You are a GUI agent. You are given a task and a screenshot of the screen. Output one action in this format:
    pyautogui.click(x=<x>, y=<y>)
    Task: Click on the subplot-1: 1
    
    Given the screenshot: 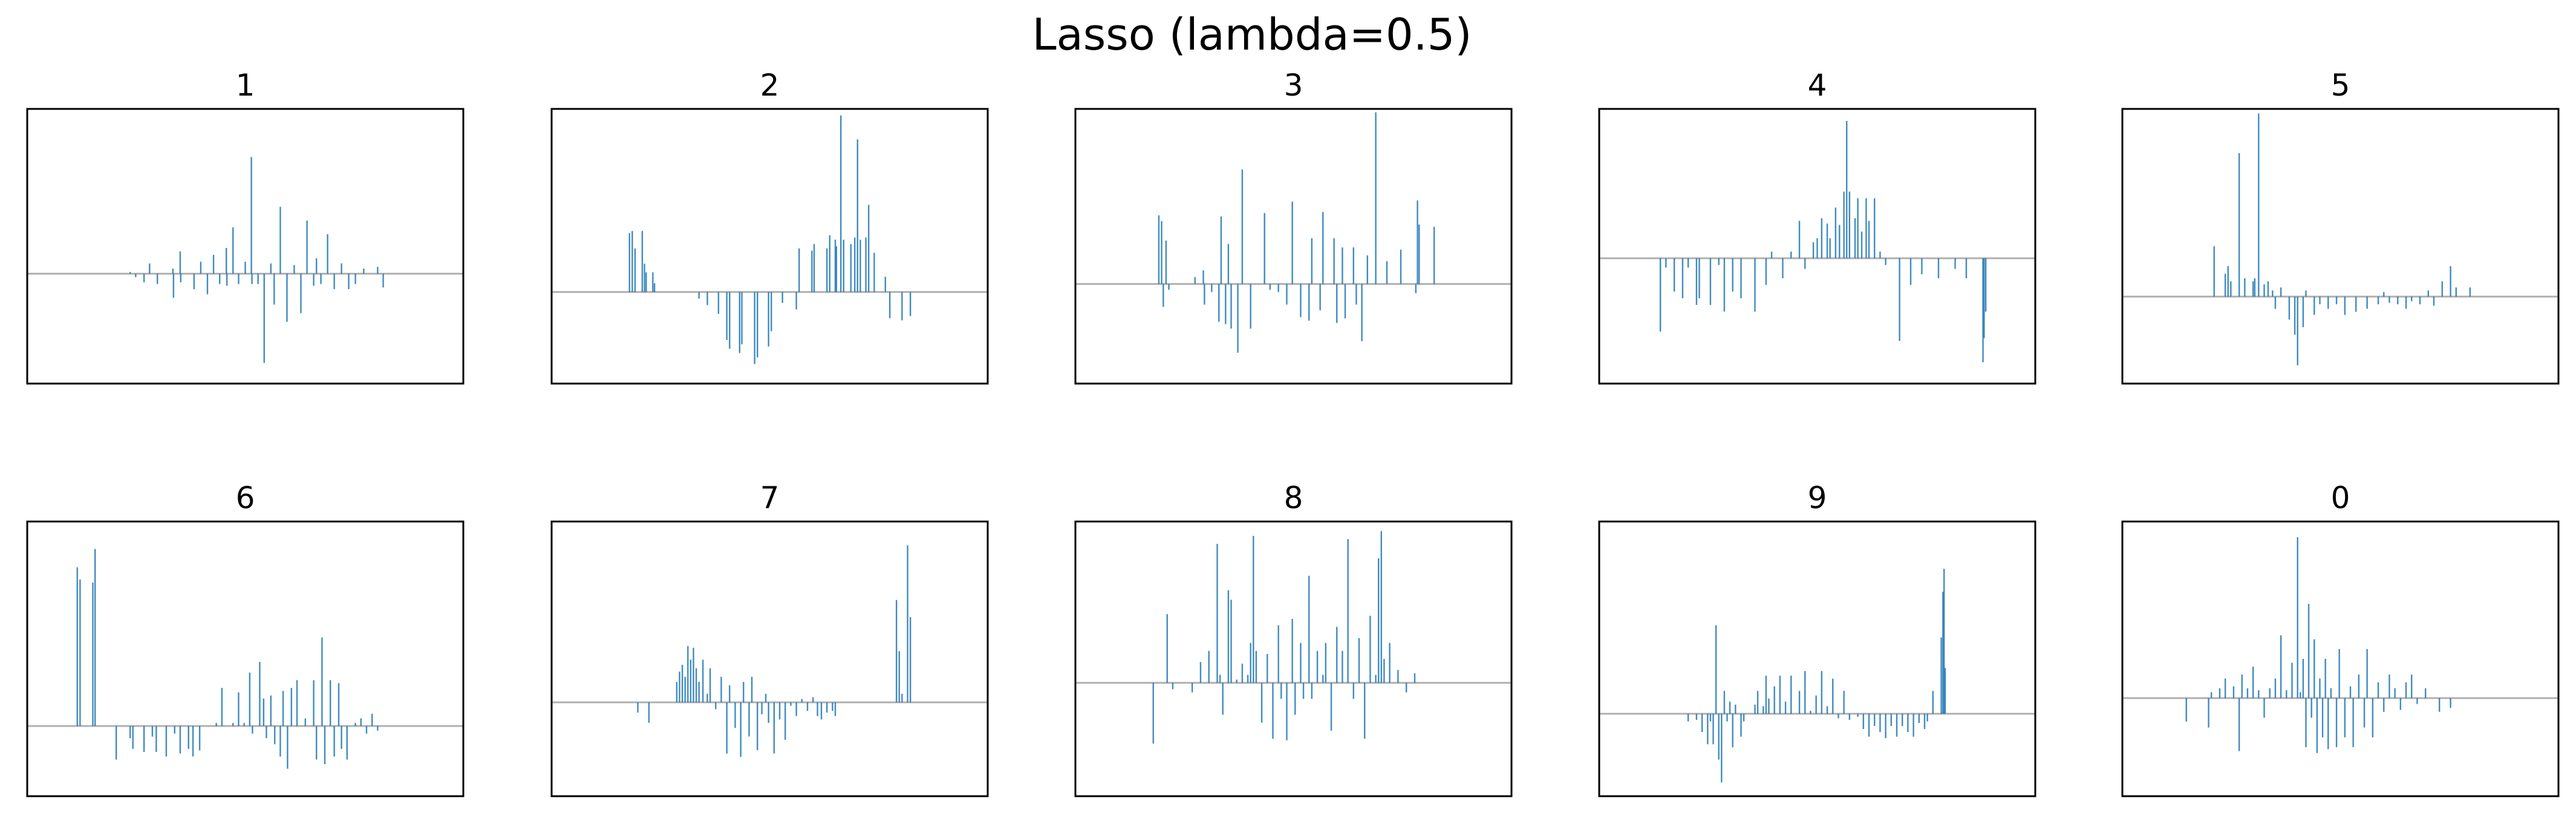 What is the action you would take?
    pyautogui.click(x=246, y=226)
    